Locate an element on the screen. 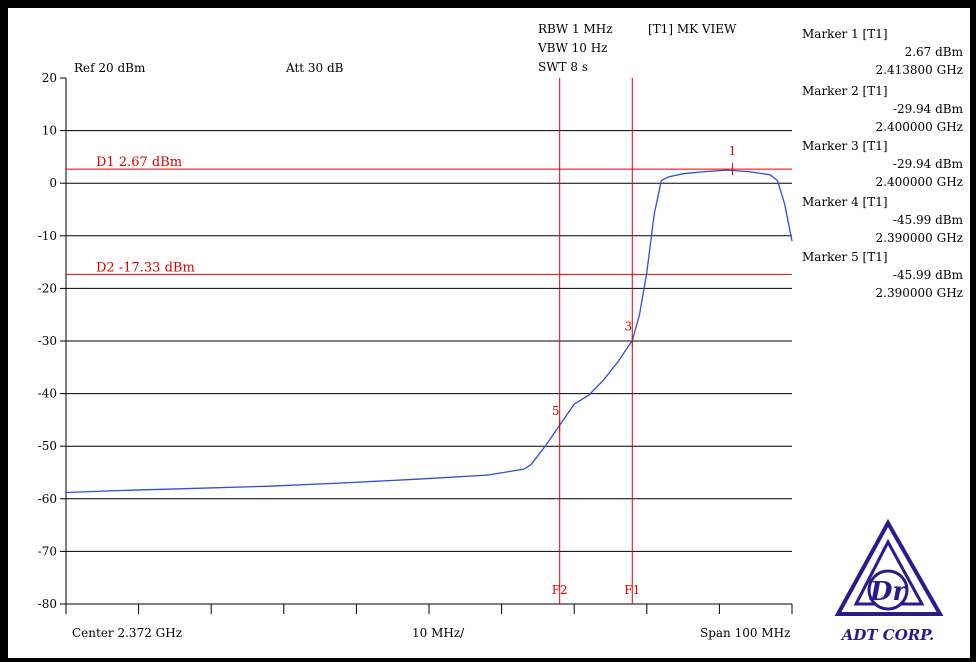 The height and width of the screenshot is (662, 976). y-tick-label: 20 is located at coordinates (49, 78).